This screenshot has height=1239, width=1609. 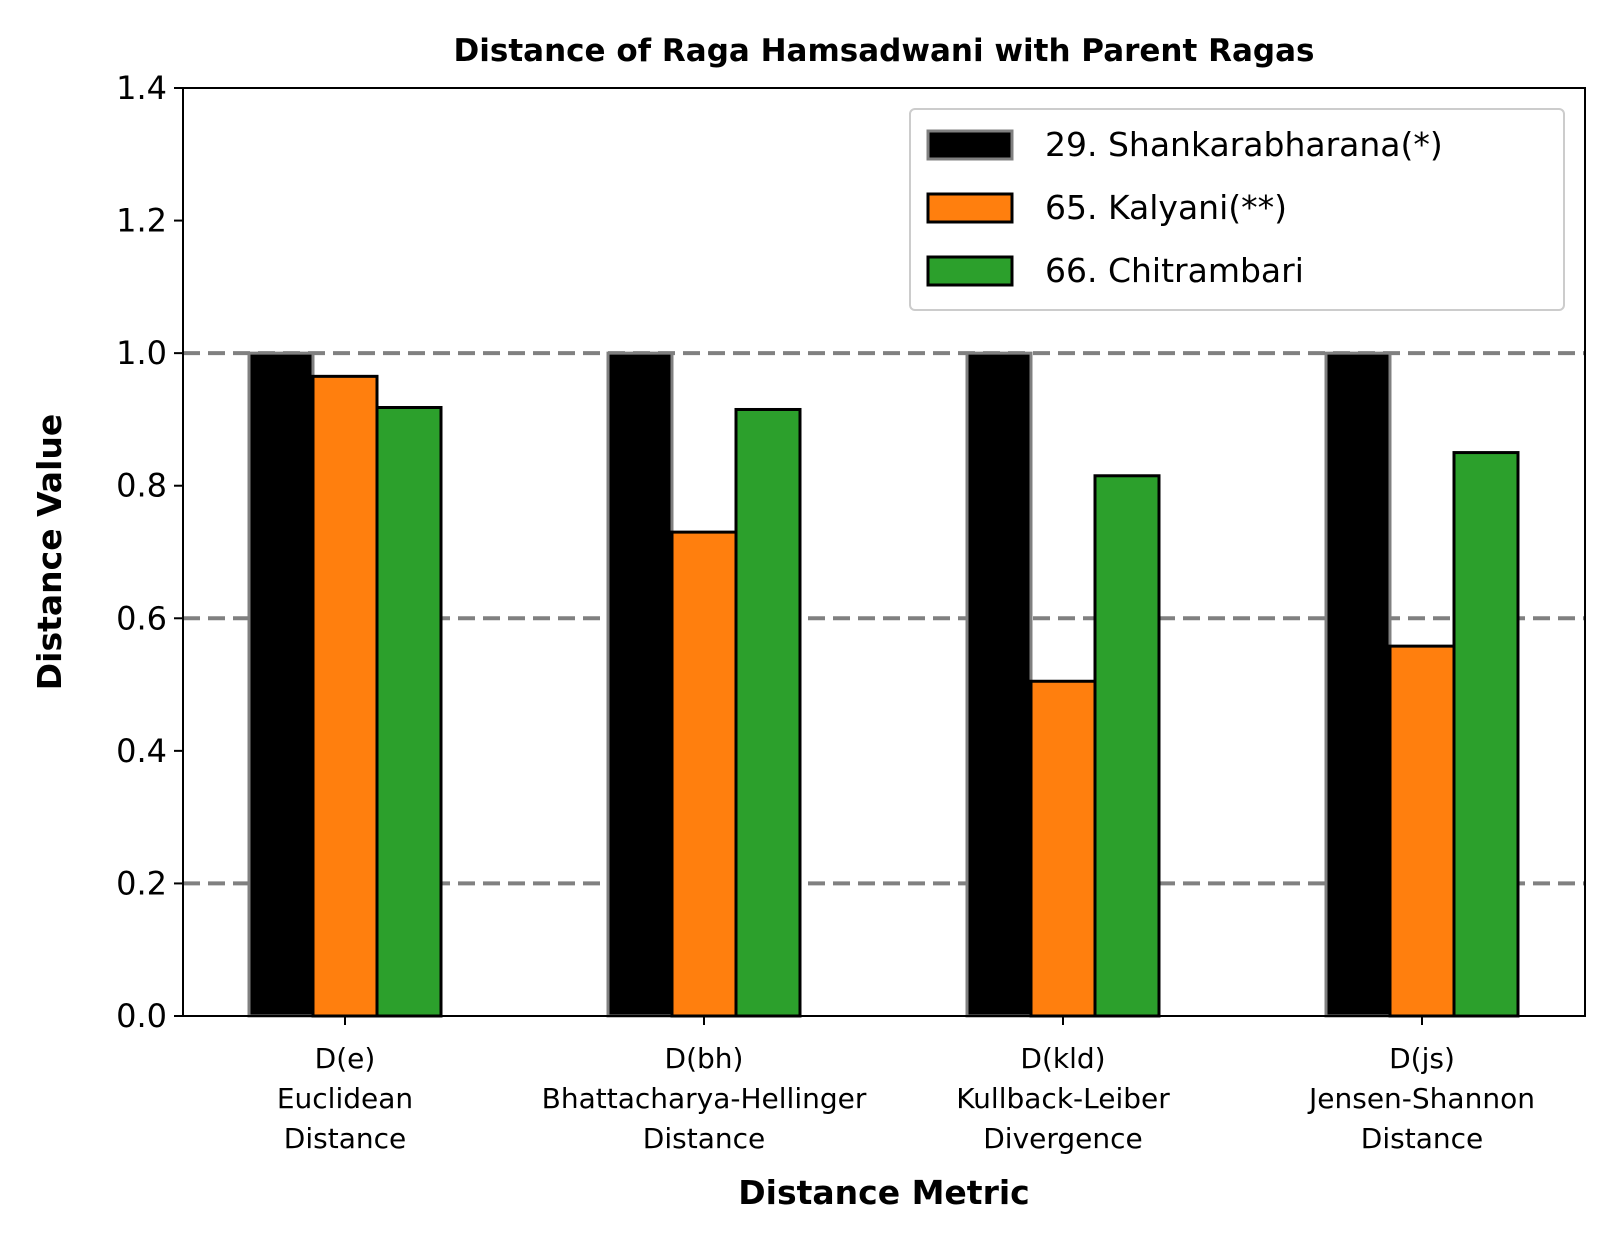 I want to click on legend-label: 66. Chitrambari, so click(x=1174, y=270).